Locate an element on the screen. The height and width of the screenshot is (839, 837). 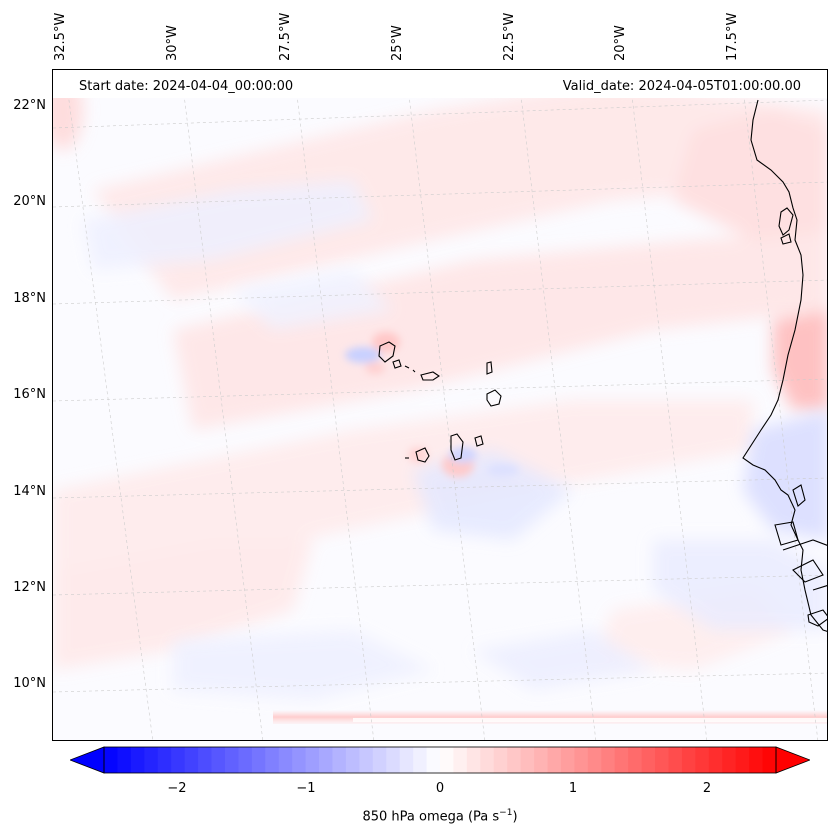
colorbar-tick-label: 1 is located at coordinates (573, 788).